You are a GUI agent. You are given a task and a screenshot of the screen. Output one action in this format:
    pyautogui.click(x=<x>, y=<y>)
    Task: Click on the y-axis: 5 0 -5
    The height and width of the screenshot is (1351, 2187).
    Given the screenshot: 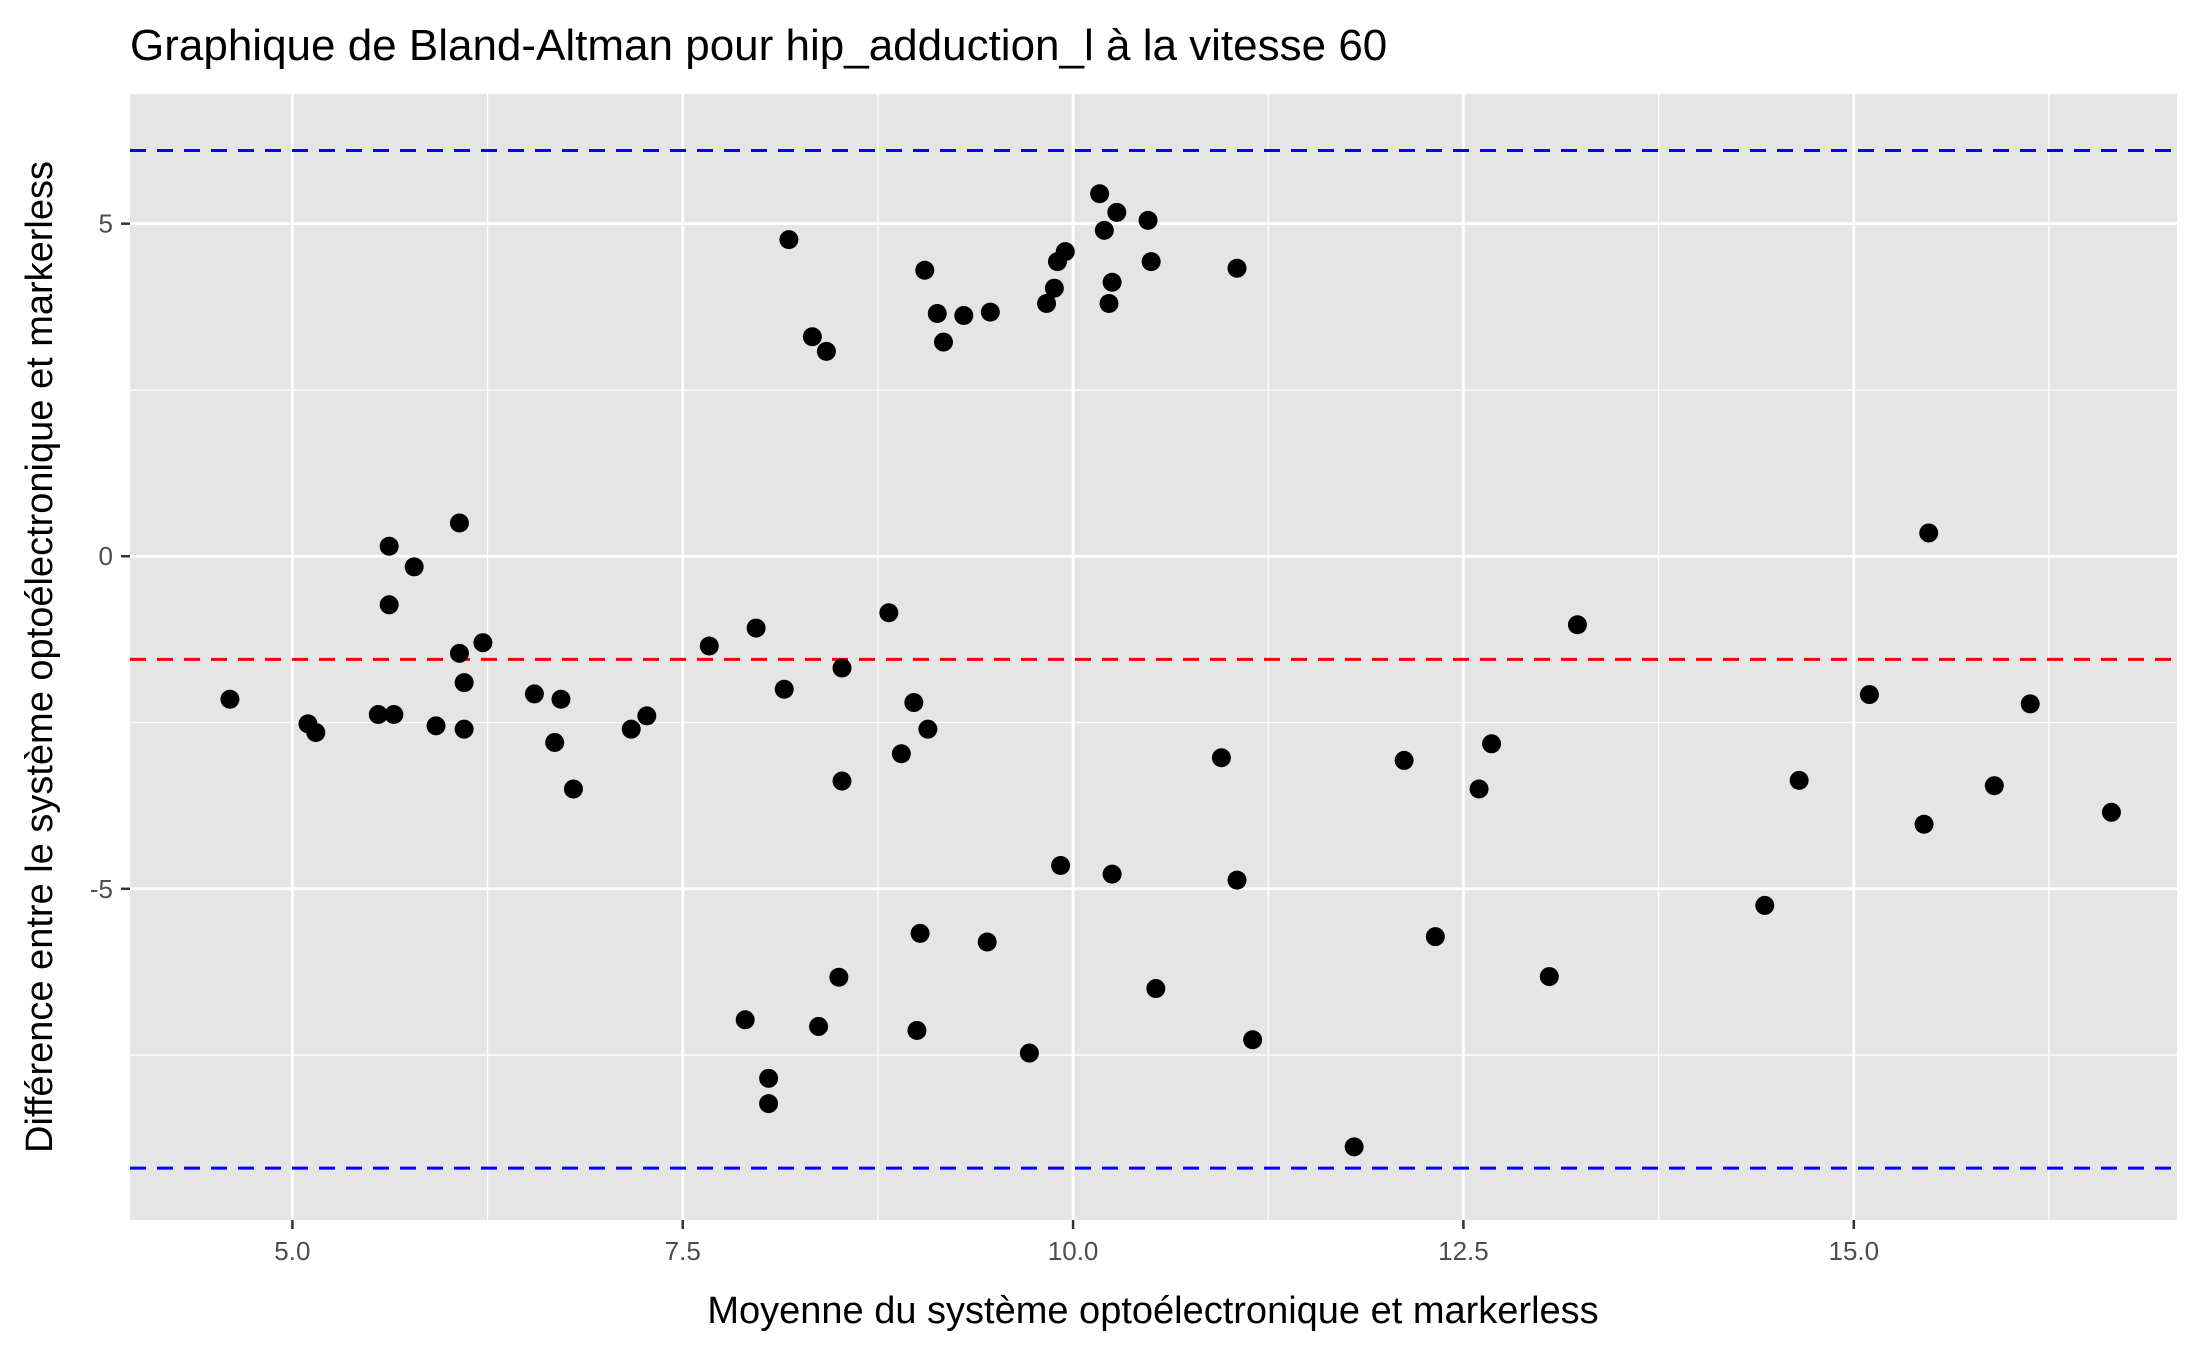 What is the action you would take?
    pyautogui.click(x=110, y=556)
    